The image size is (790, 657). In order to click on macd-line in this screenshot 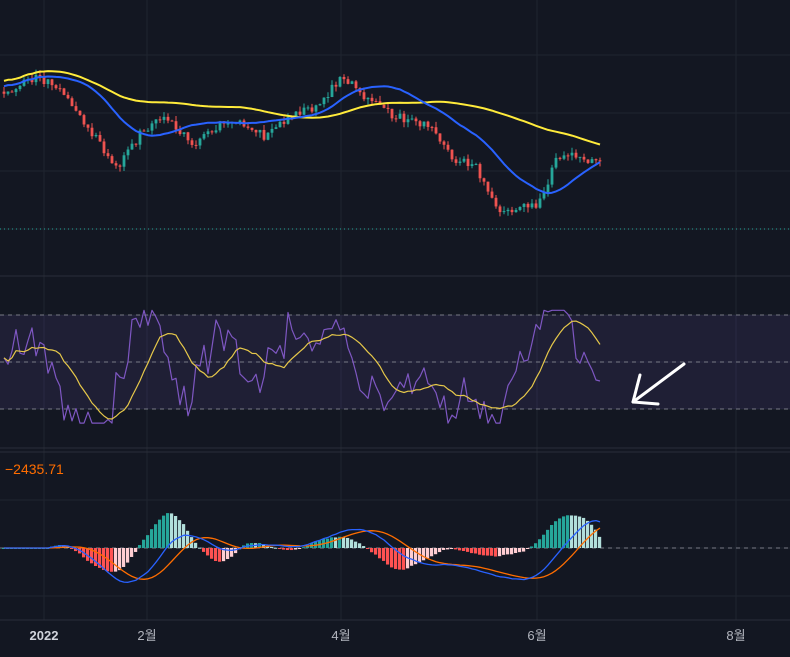, I will do `click(302, 551)`.